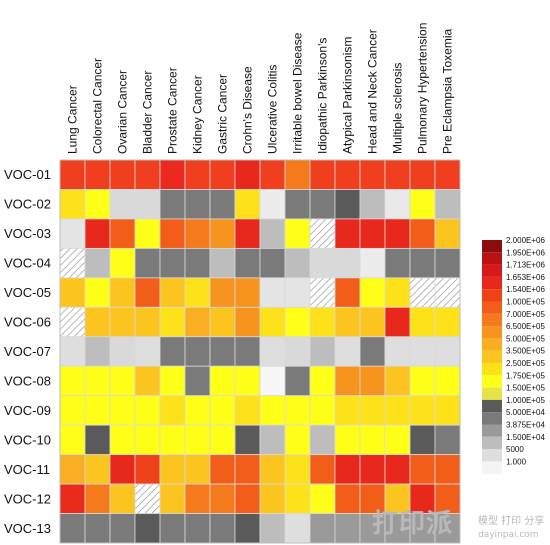 The width and height of the screenshot is (550, 545). Describe the element at coordinates (525, 277) in the screenshot. I see `legend-label: 1.653E+06` at that location.